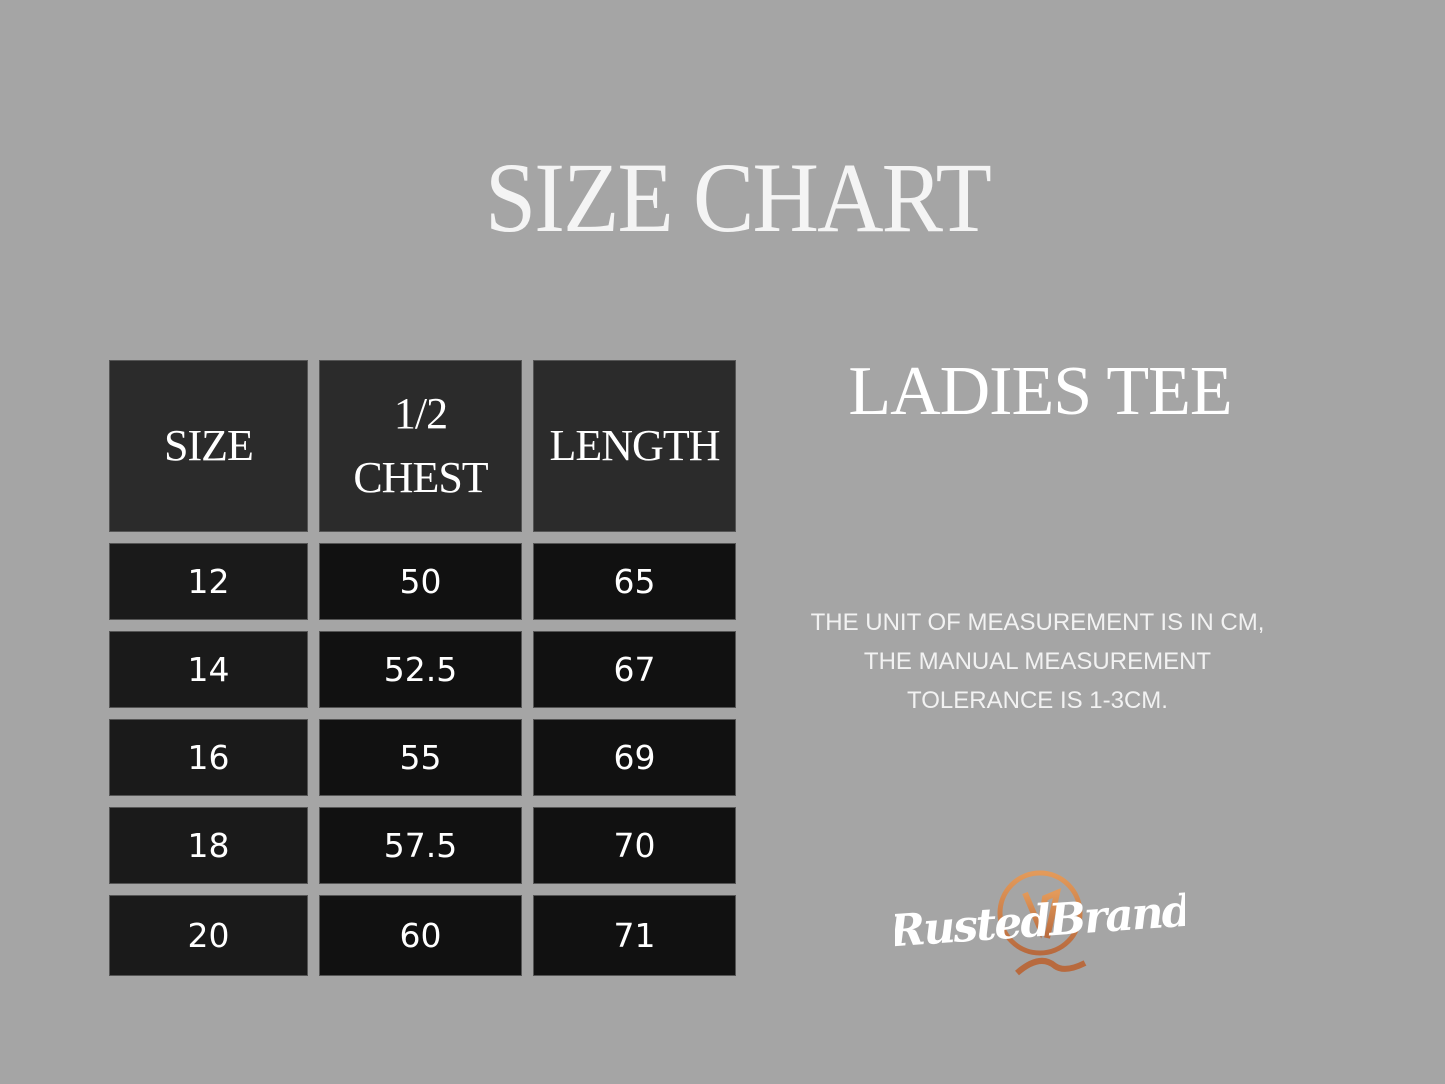  Describe the element at coordinates (420, 845) in the screenshot. I see `table-cell: 57.5` at that location.